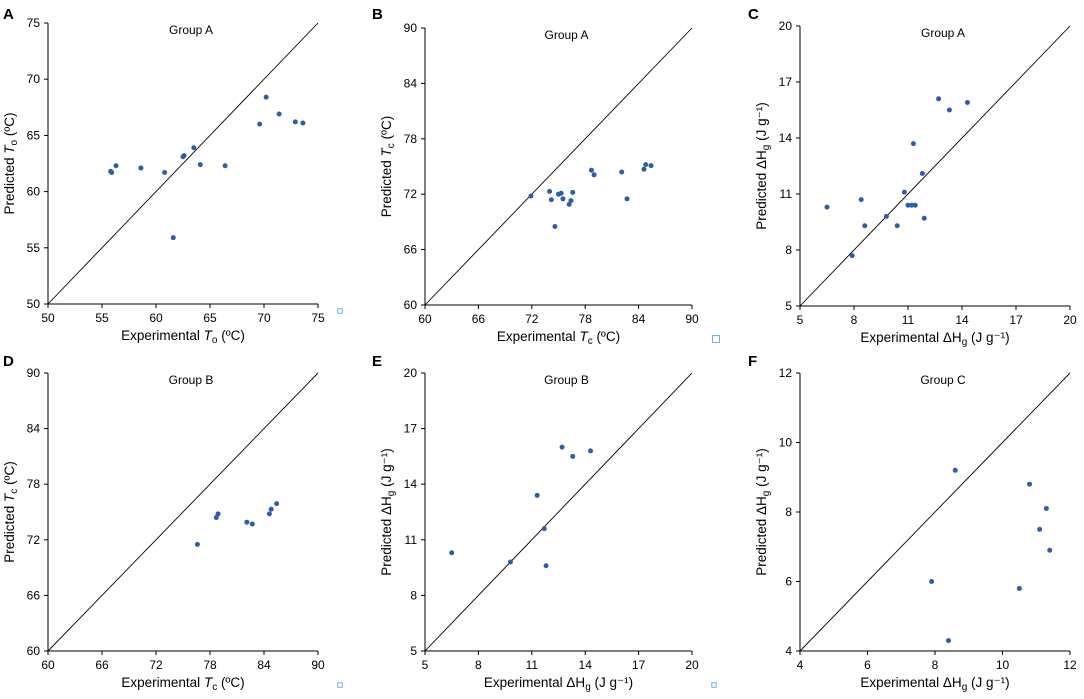 The width and height of the screenshot is (1084, 699). Describe the element at coordinates (753, 14) in the screenshot. I see `panel-letter: C` at that location.